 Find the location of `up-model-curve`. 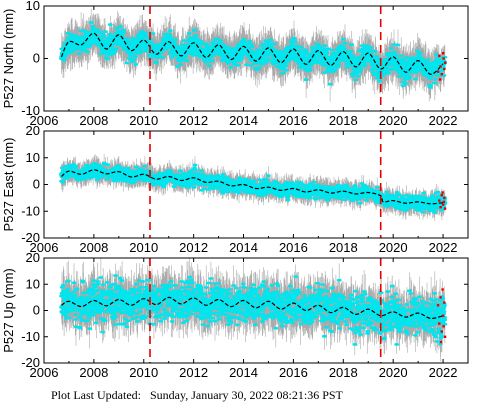

up-model-curve is located at coordinates (252, 308).